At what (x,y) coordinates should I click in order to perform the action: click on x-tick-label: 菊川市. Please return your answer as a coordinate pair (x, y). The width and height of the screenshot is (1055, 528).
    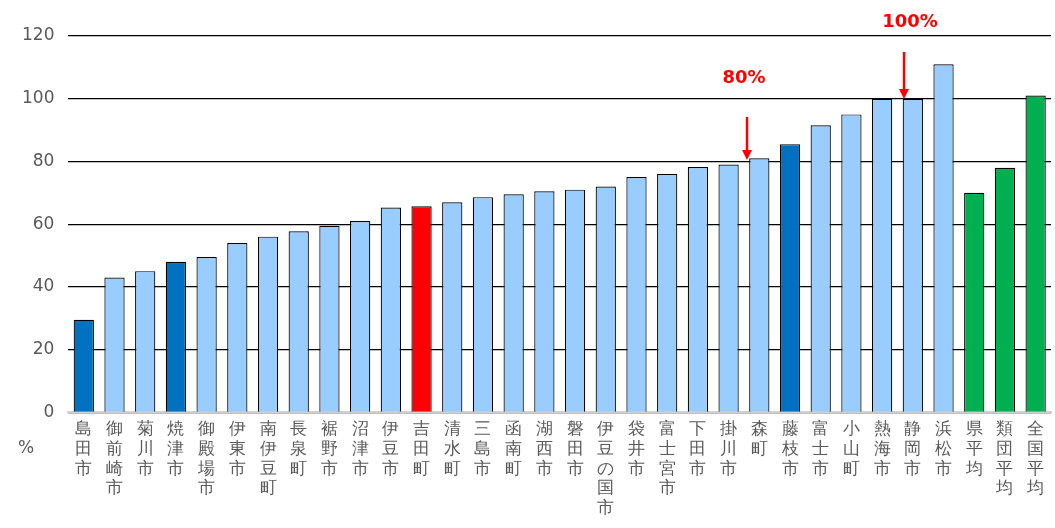
    Looking at the image, I should click on (145, 448).